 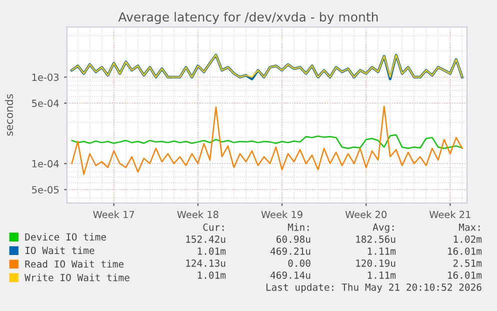 What do you see at coordinates (281, 214) in the screenshot?
I see `x-tick-label: Week 19` at bounding box center [281, 214].